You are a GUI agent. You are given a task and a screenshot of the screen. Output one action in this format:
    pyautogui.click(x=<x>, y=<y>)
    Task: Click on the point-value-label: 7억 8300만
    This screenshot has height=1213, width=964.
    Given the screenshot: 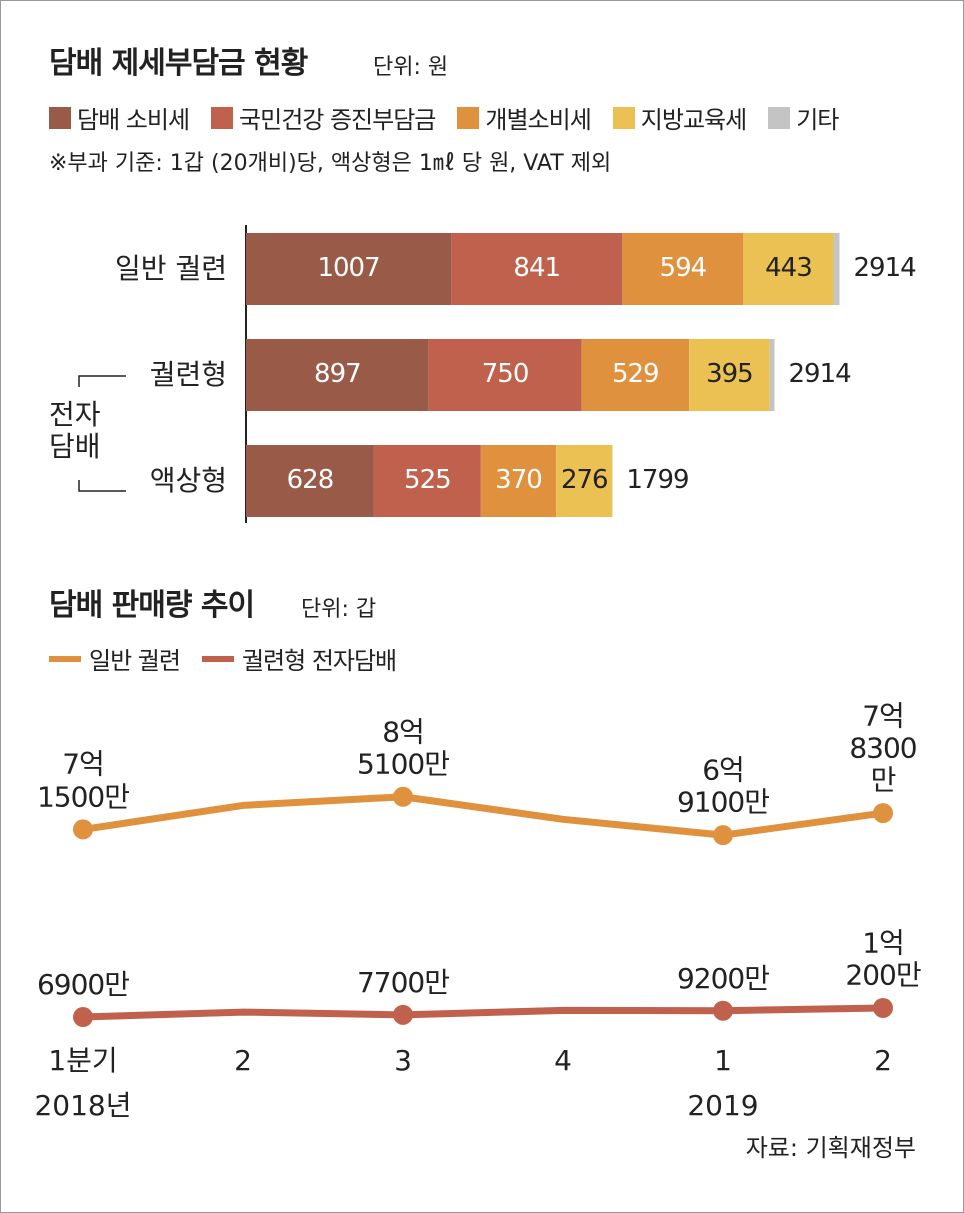 What is the action you would take?
    pyautogui.click(x=883, y=748)
    